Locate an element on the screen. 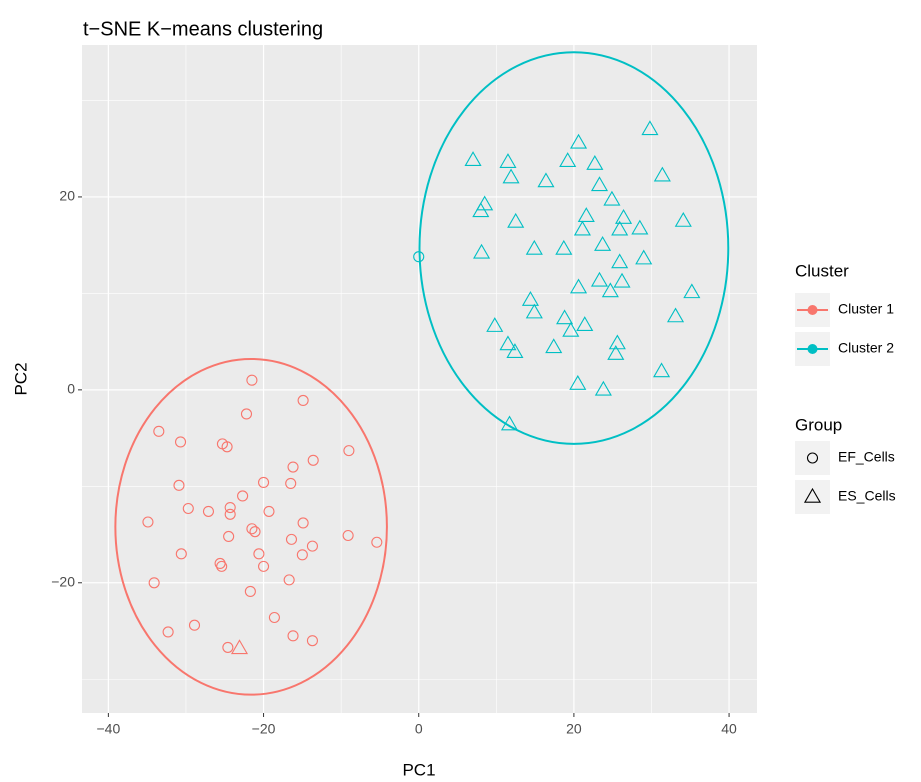 This screenshot has width=921, height=782. x-axis-label: PC1 is located at coordinates (418, 769).